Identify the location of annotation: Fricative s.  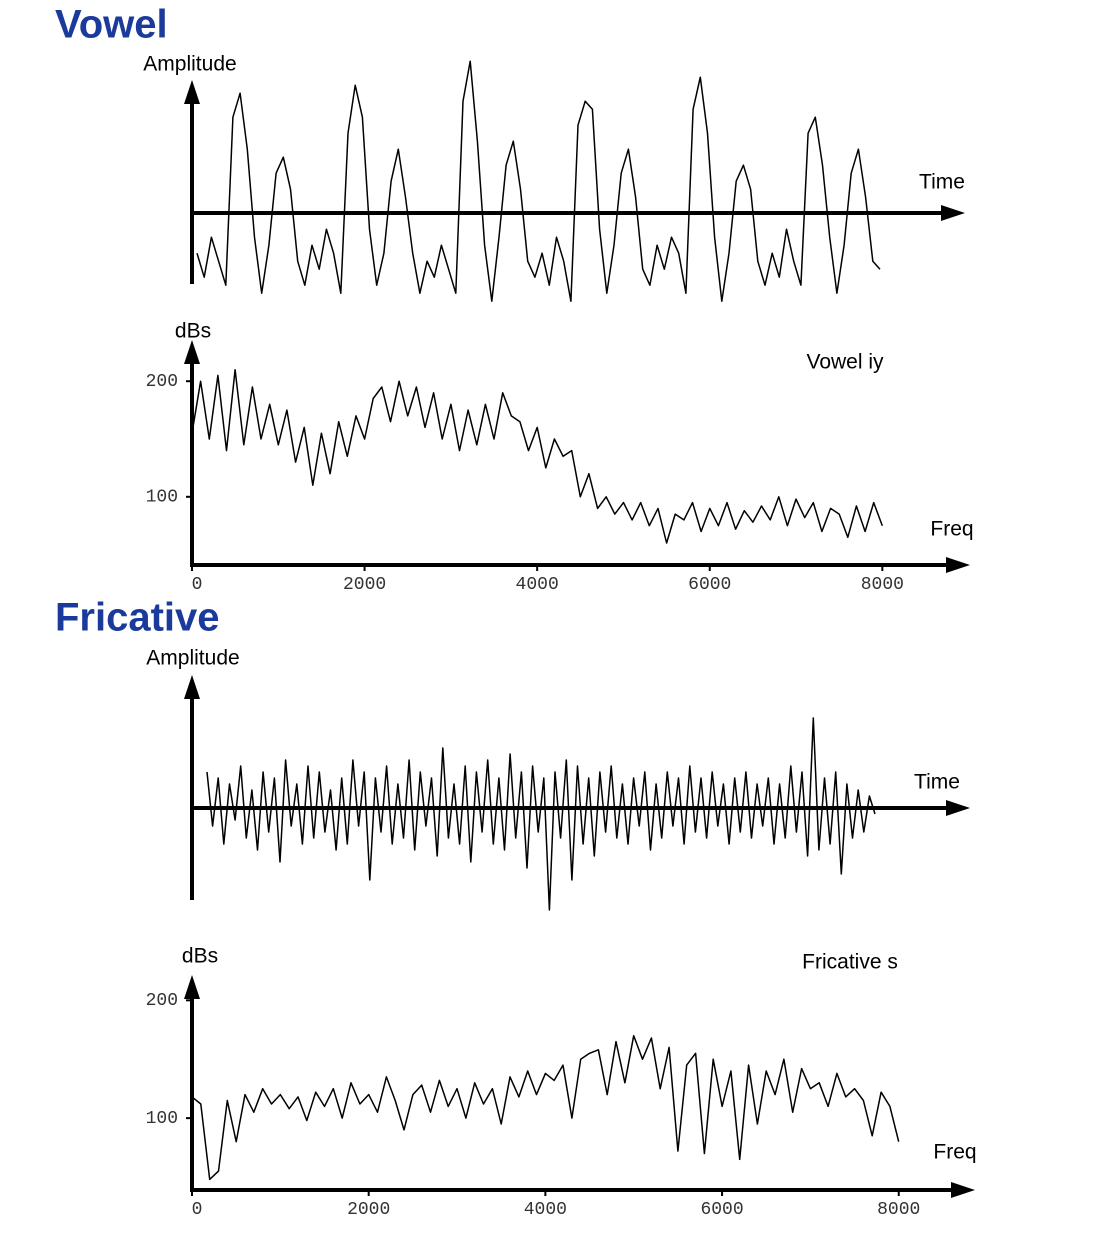
(850, 962).